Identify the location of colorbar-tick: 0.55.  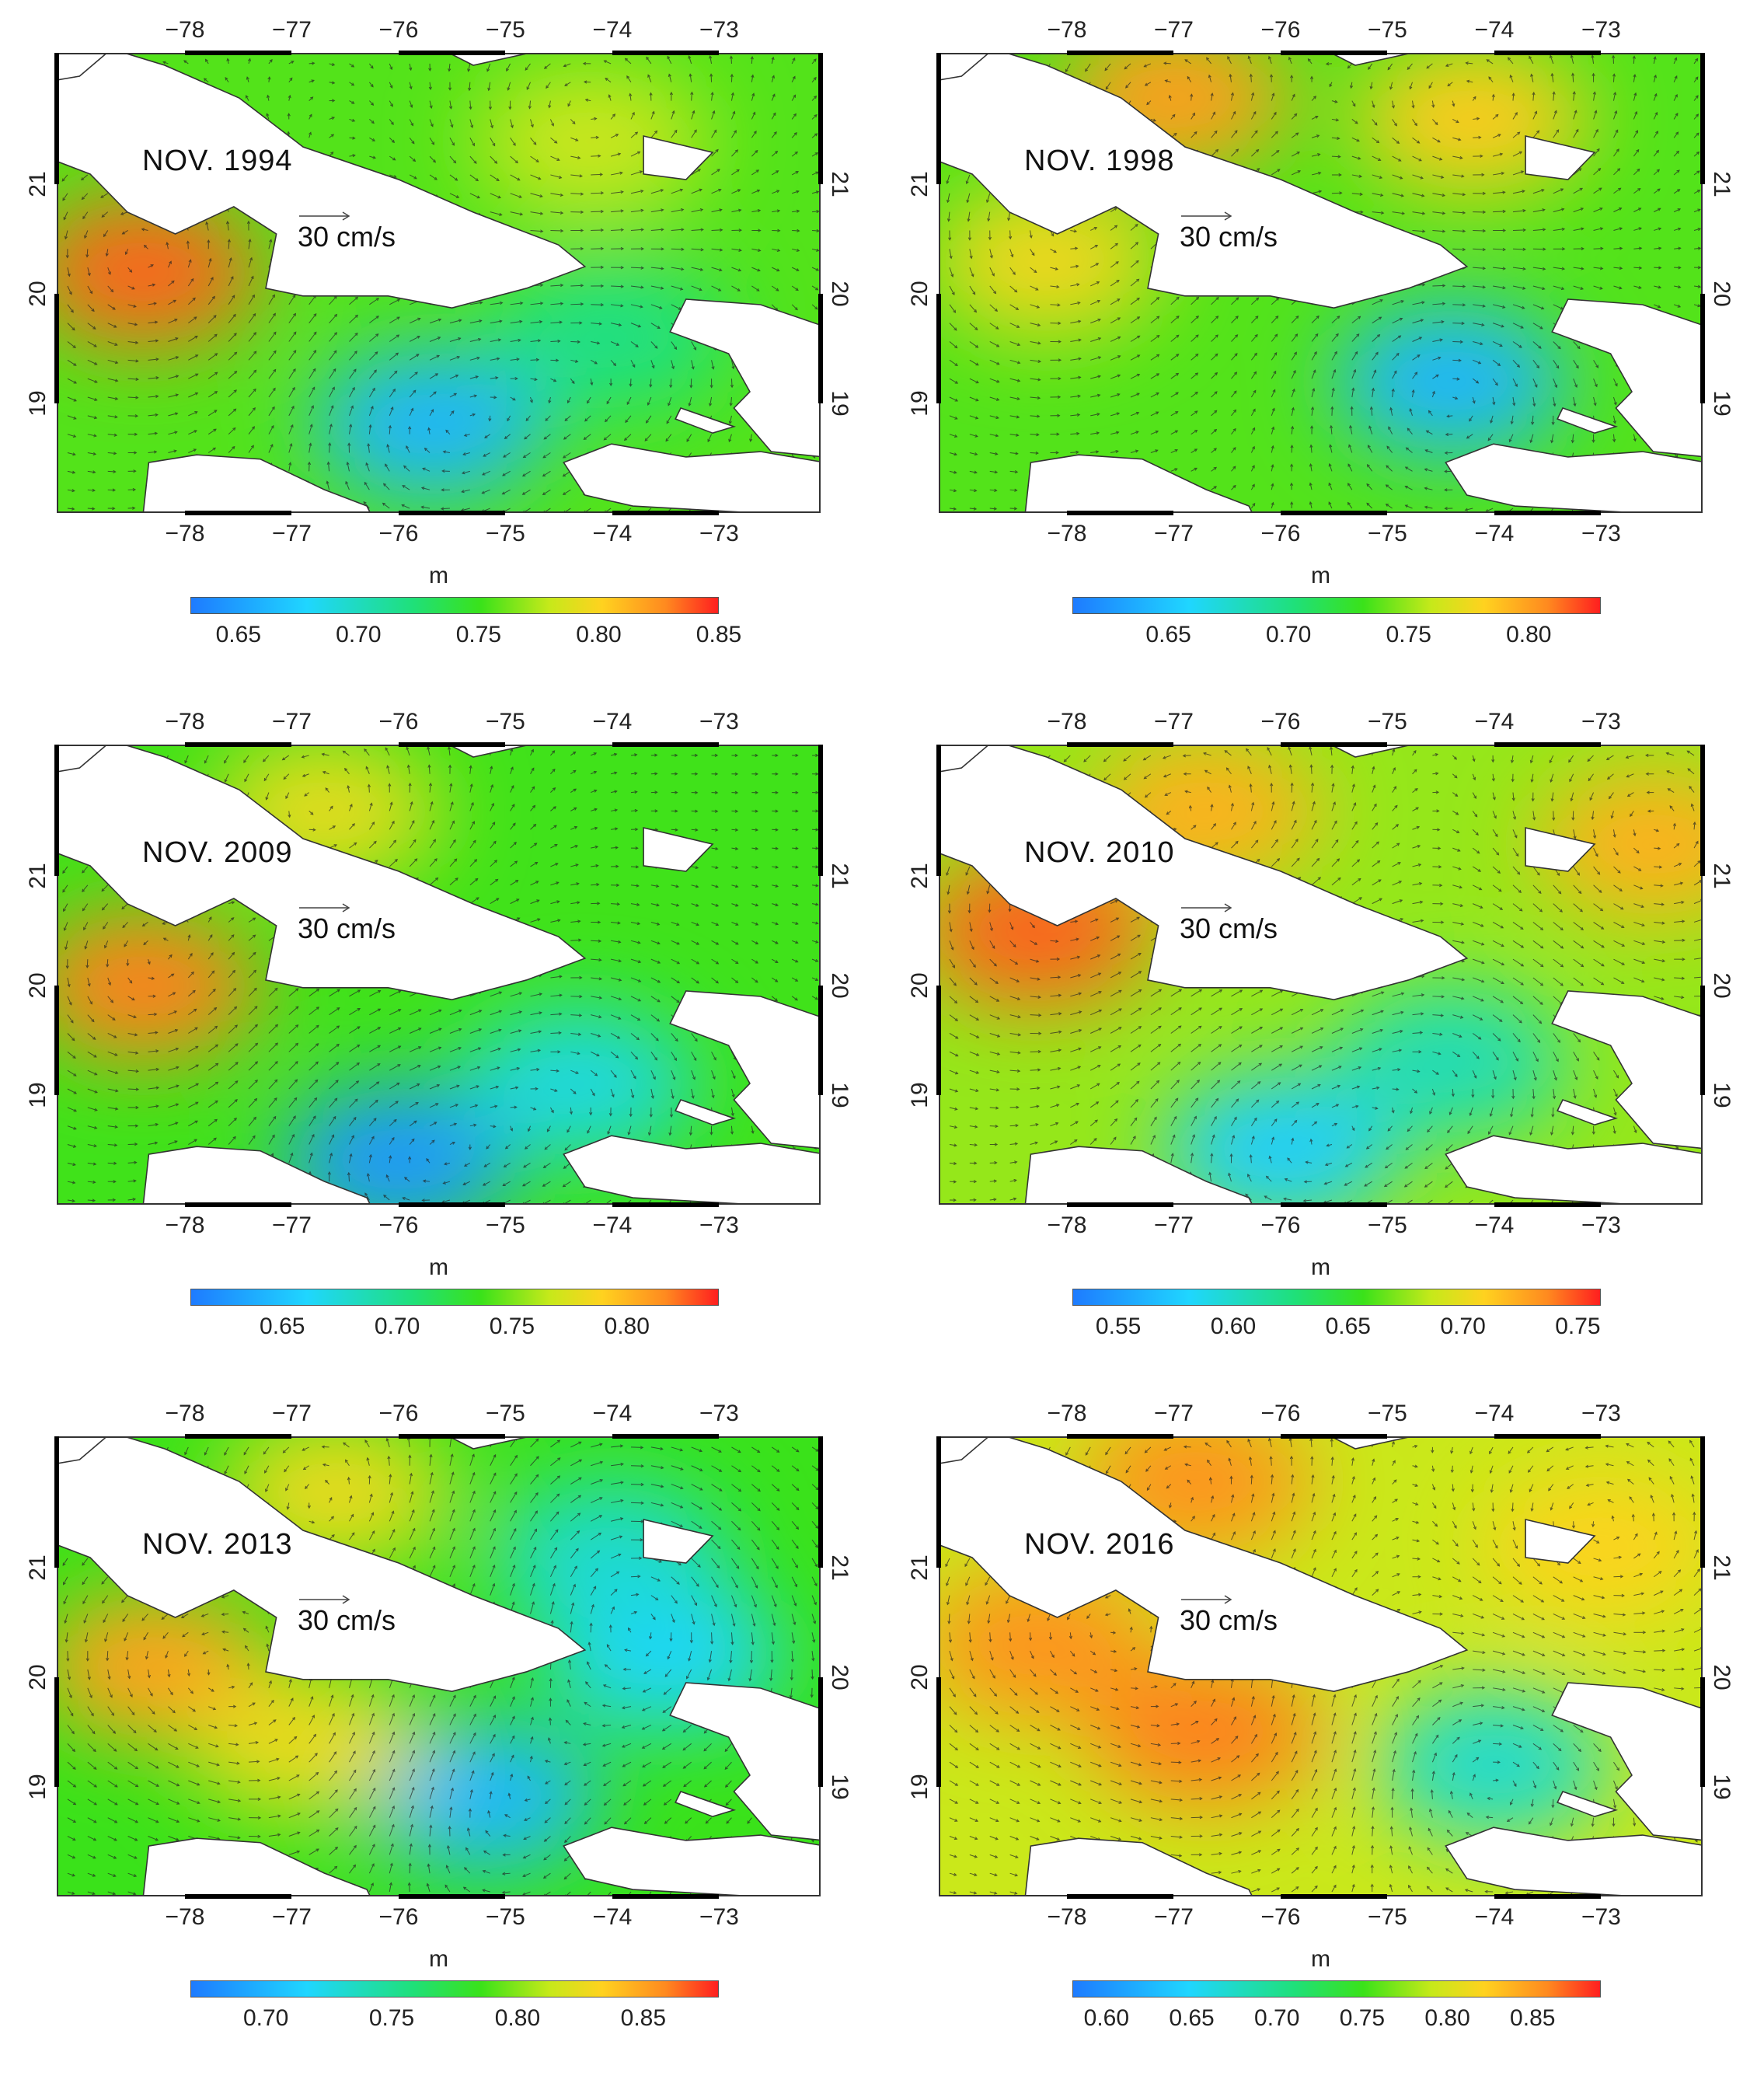
(1118, 1326).